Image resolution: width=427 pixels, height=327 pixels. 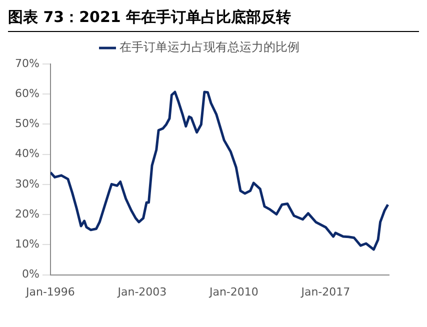 I want to click on y-tick-label: 20%, so click(x=27, y=213).